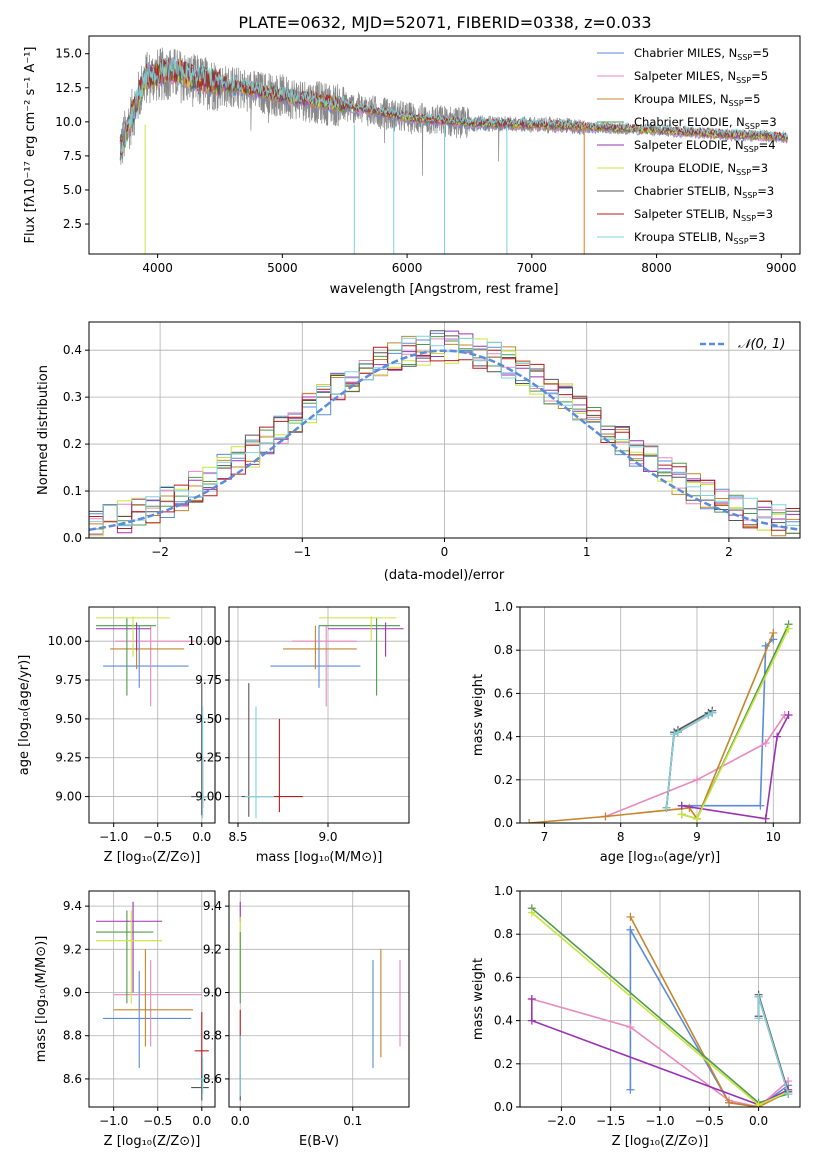 The image size is (819, 1170). What do you see at coordinates (532, 268) in the screenshot?
I see `x-tick-label: 7000` at bounding box center [532, 268].